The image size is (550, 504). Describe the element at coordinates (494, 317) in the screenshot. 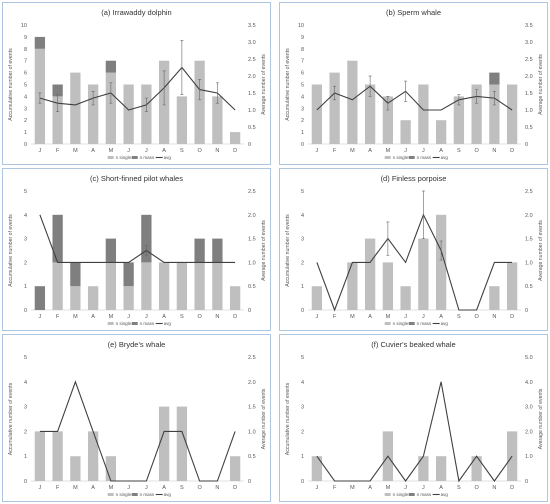

I see `x-tick-label: N` at that location.